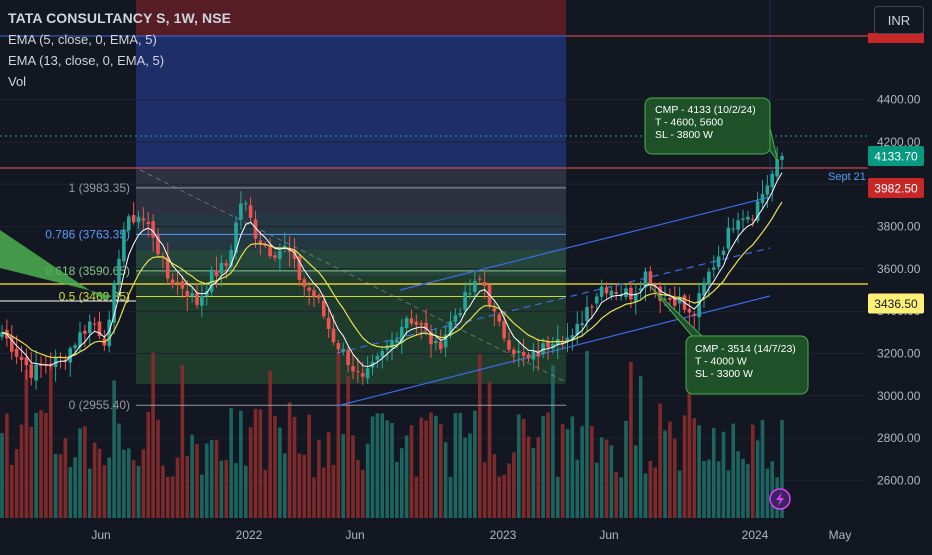 The width and height of the screenshot is (932, 555). Describe the element at coordinates (17, 81) in the screenshot. I see `volume-legend: Vol` at that location.